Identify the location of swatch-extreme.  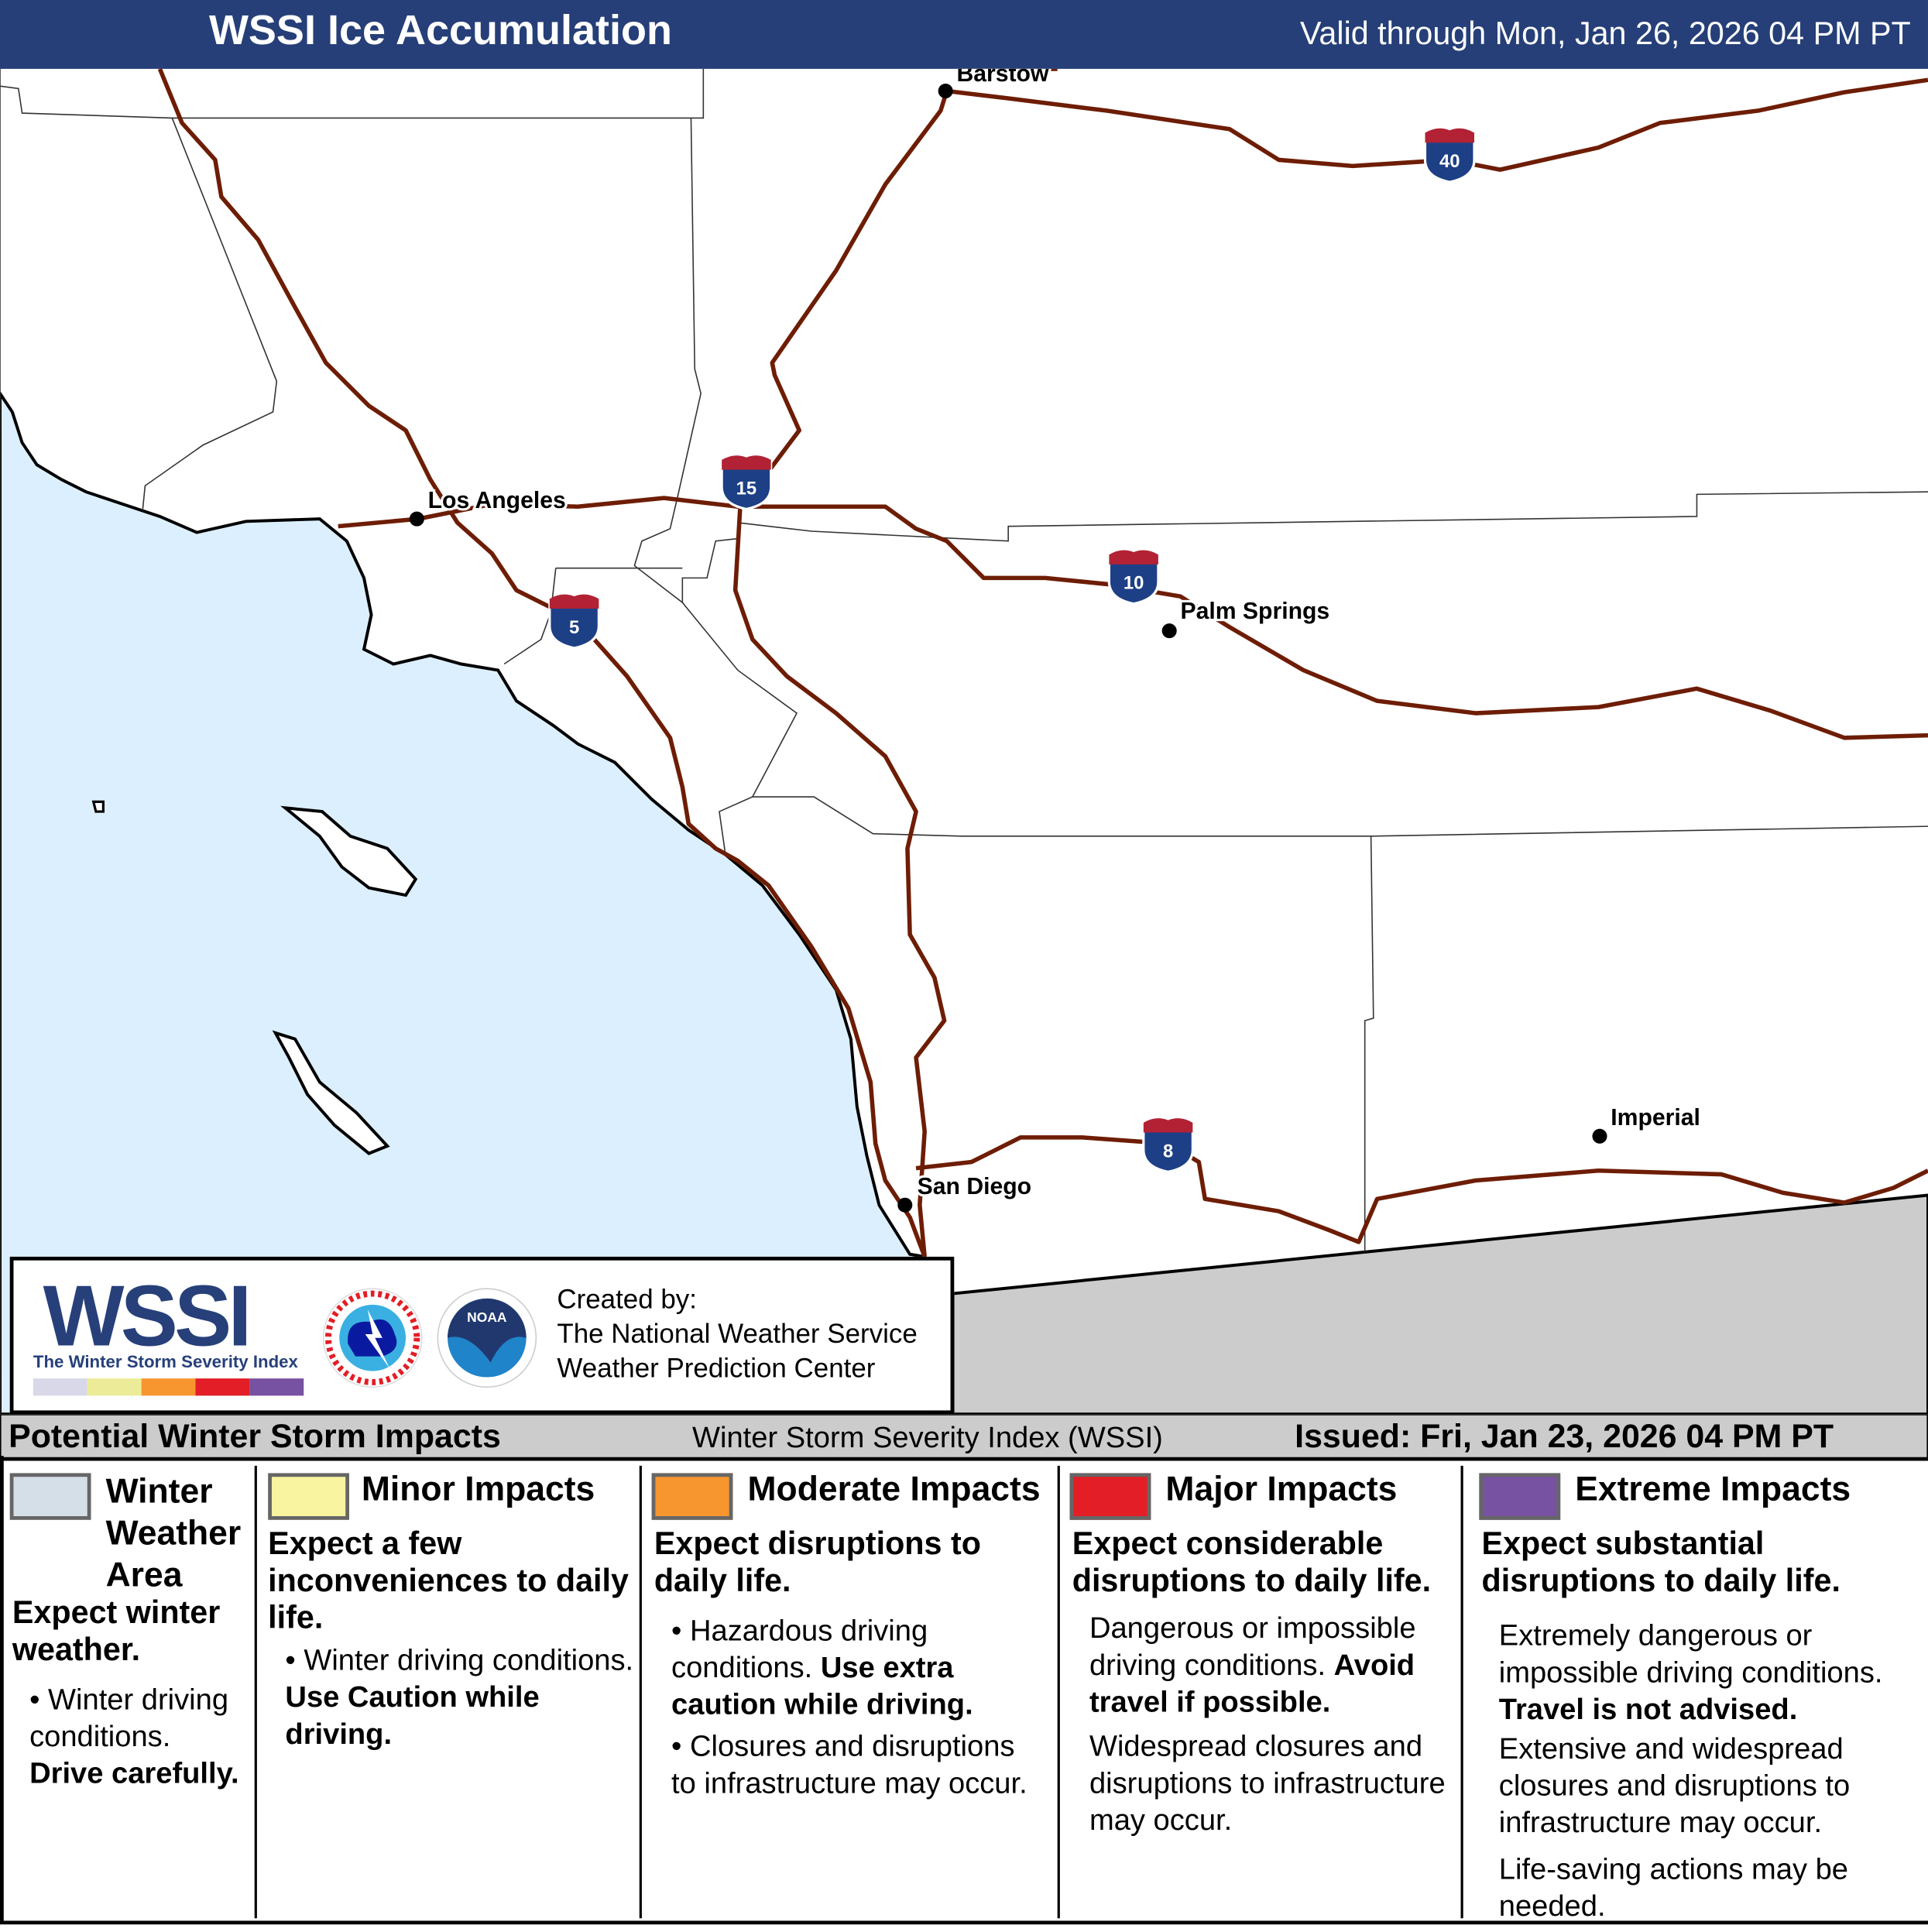
(1520, 1496).